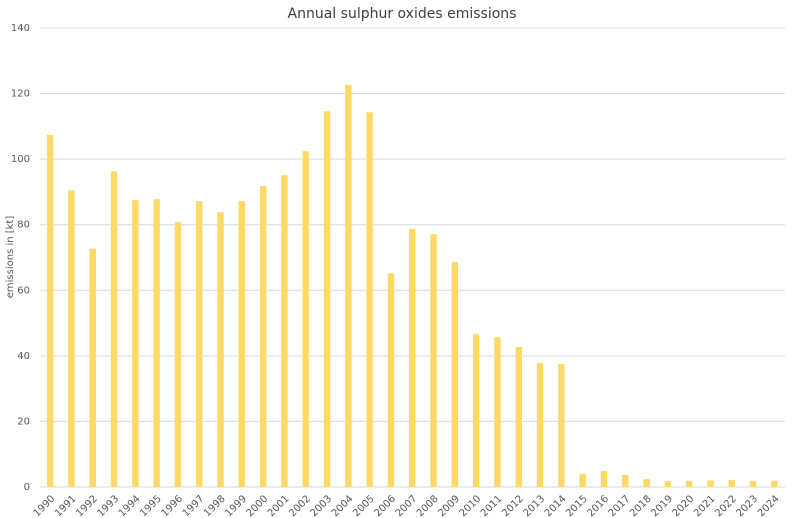  I want to click on x-tick-label: 2007, so click(407, 505).